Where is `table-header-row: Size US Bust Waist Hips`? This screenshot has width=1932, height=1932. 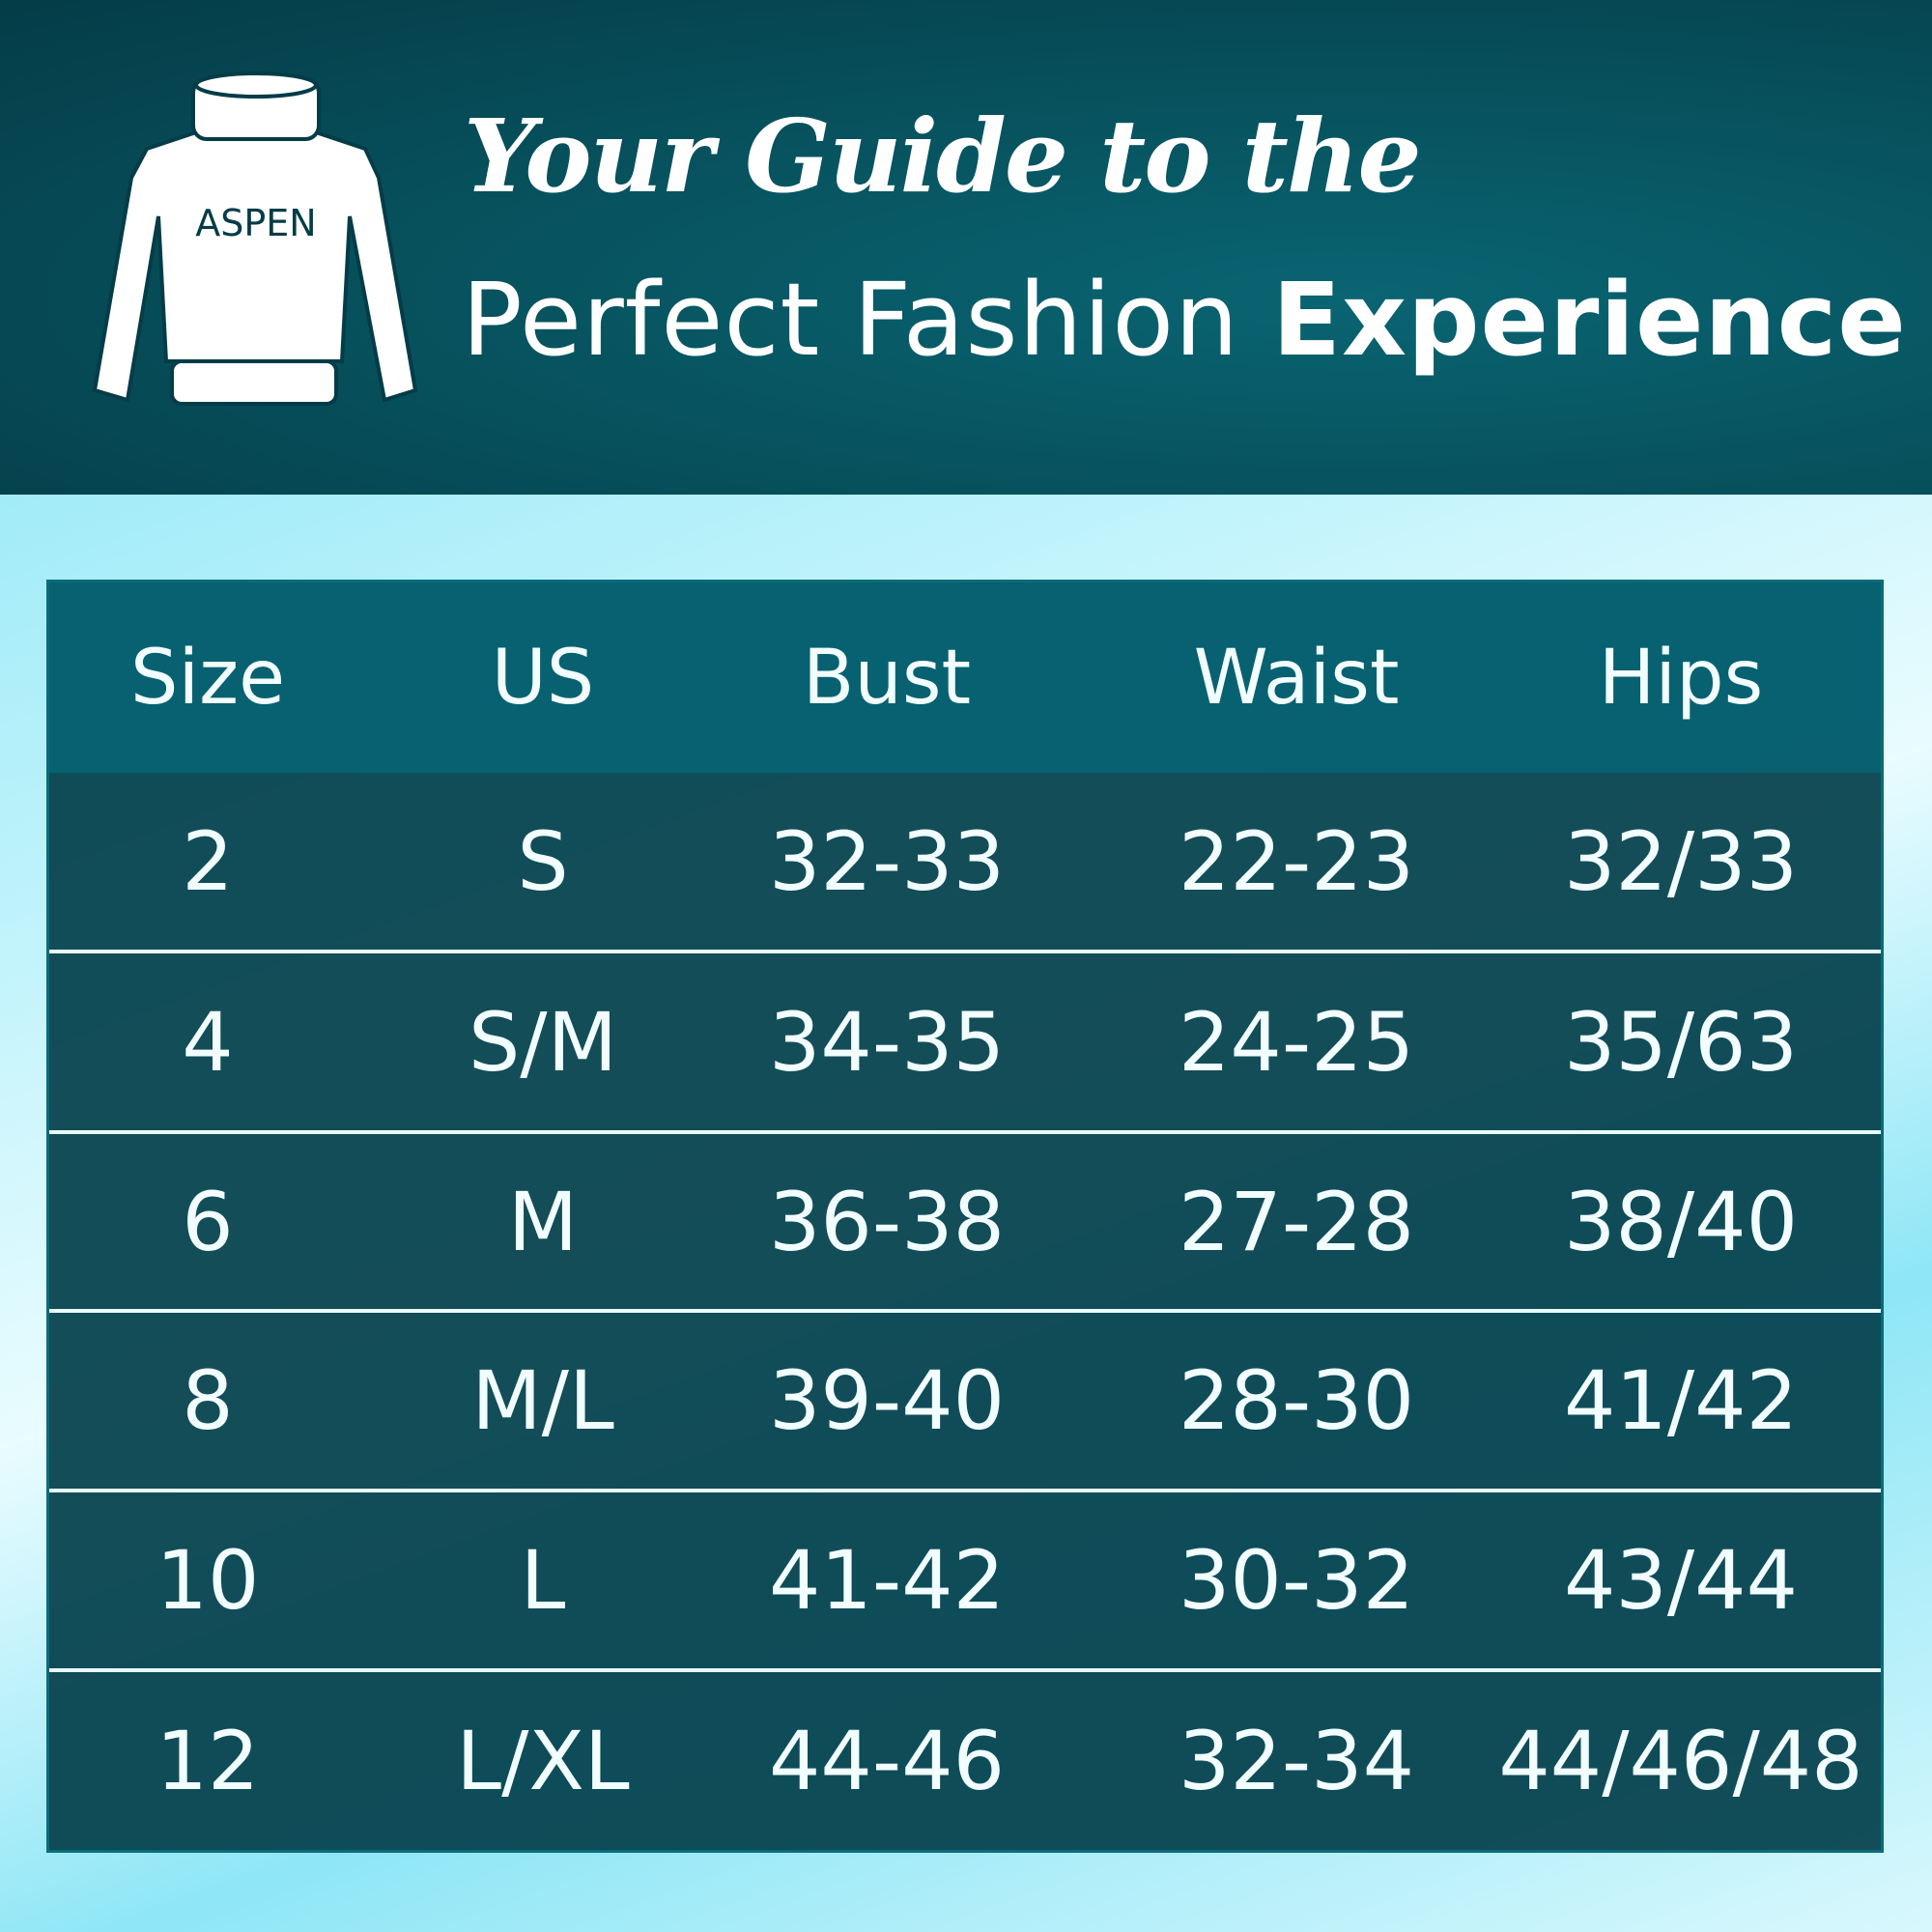 table-header-row: Size US Bust Waist Hips is located at coordinates (965, 677).